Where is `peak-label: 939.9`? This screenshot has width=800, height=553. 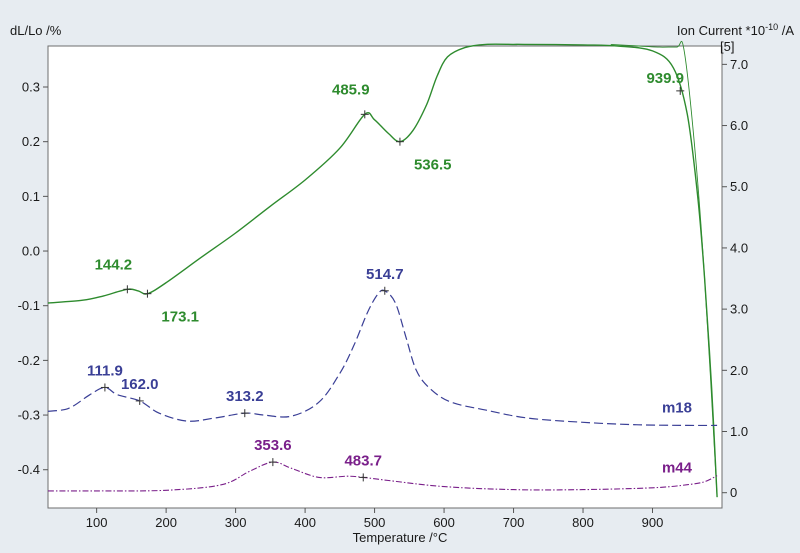
peak-label: 939.9 is located at coordinates (665, 78).